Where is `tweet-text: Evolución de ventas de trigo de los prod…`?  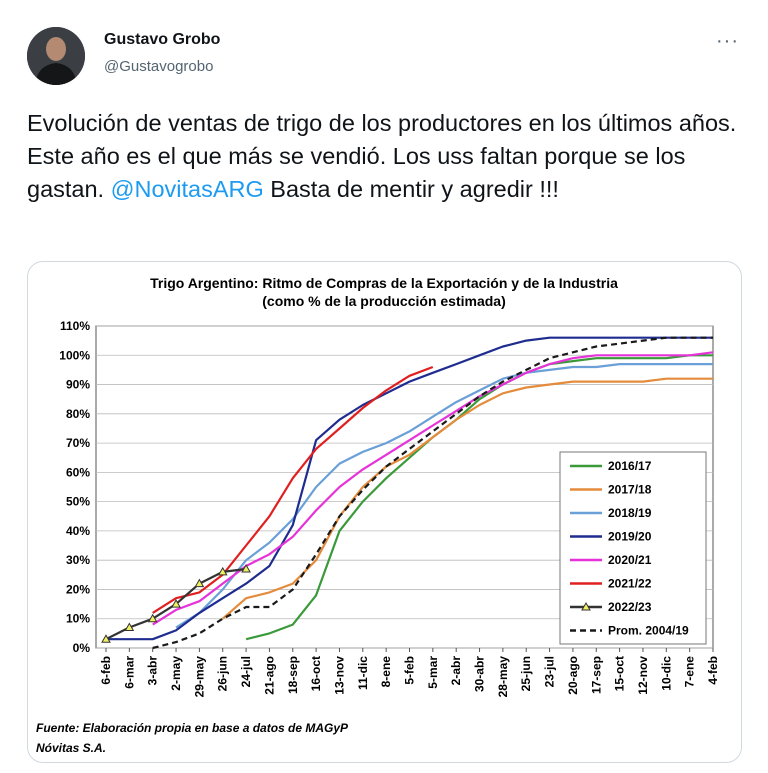
tweet-text: Evolución de ventas de trigo de los prod… is located at coordinates (382, 156).